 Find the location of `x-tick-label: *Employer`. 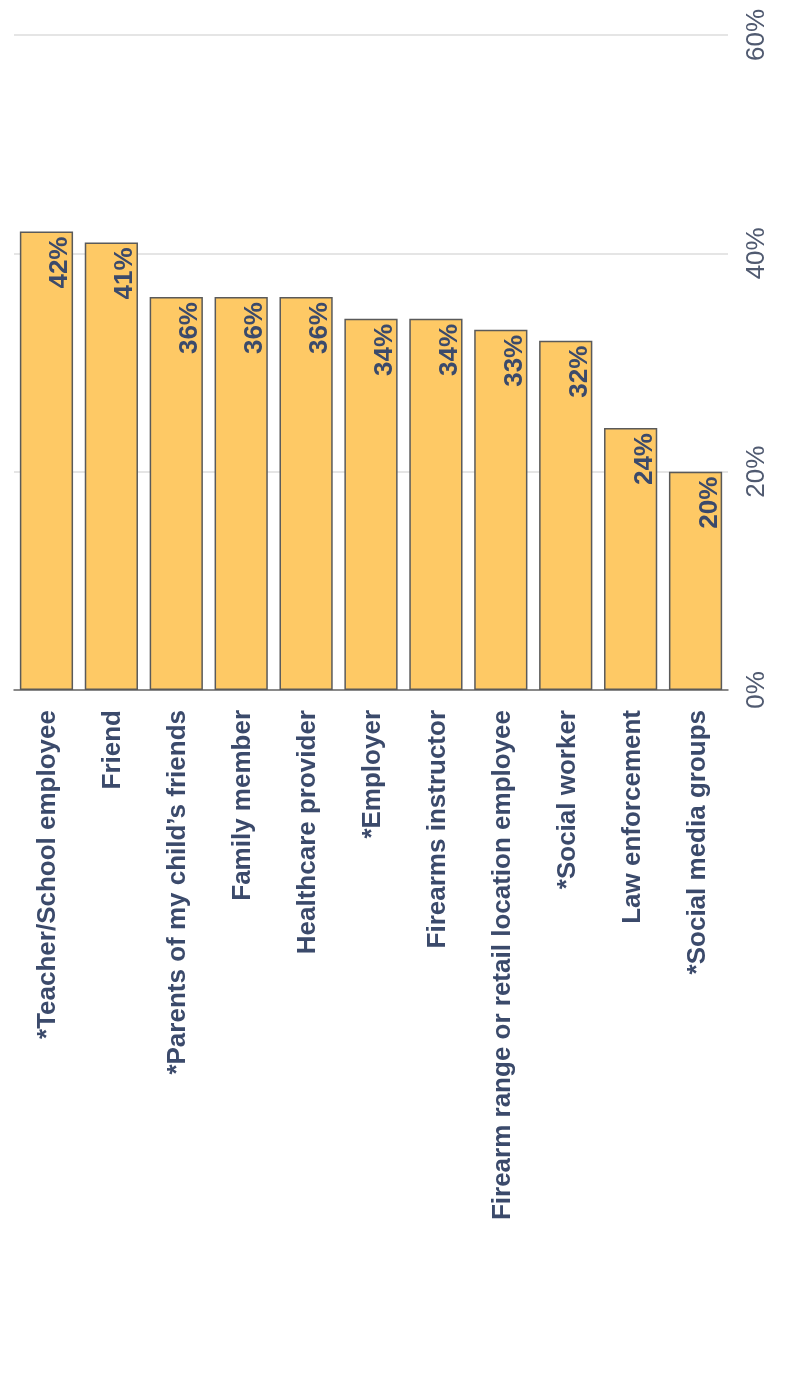

x-tick-label: *Employer is located at coordinates (371, 774).